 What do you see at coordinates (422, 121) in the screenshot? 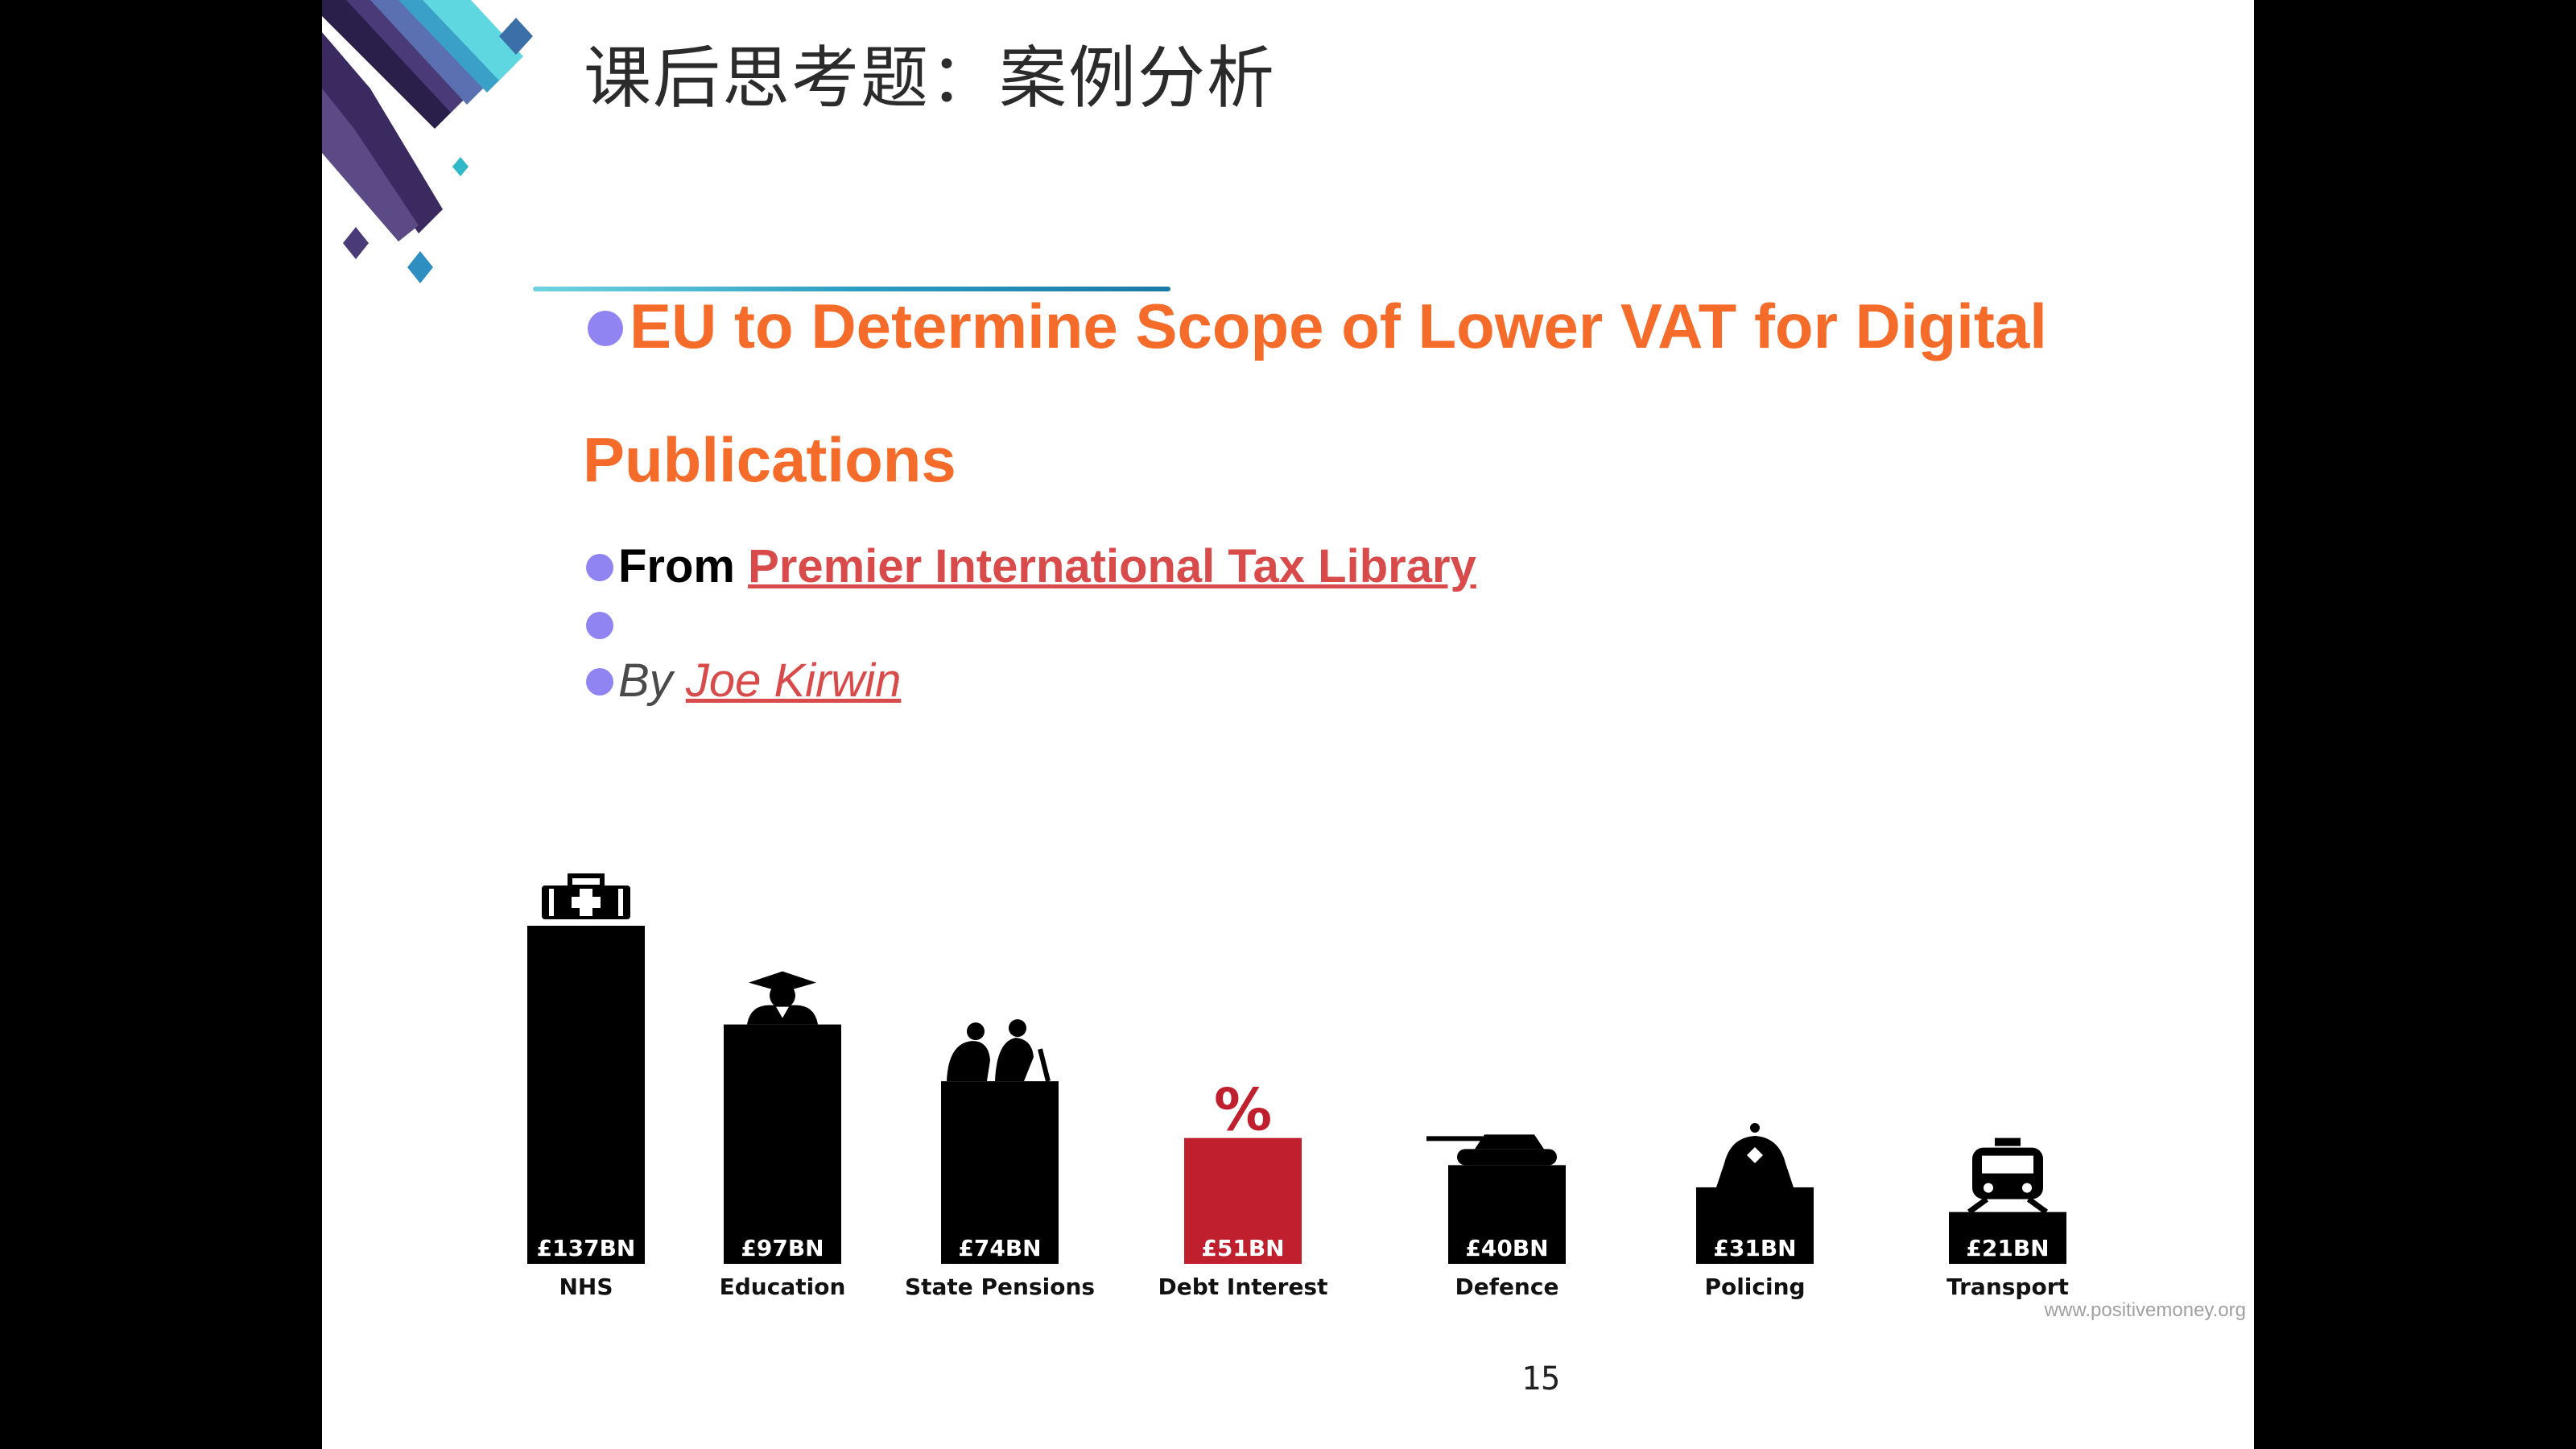
I see `stripe-decoration` at bounding box center [422, 121].